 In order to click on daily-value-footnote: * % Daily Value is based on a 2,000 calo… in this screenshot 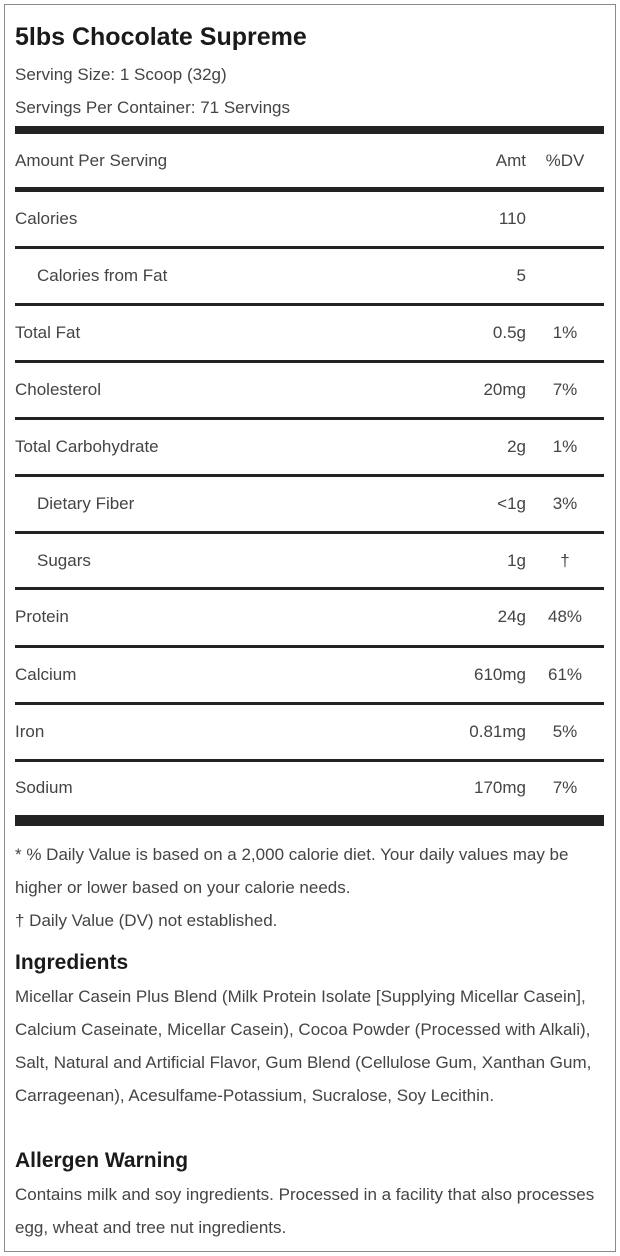, I will do `click(292, 871)`.